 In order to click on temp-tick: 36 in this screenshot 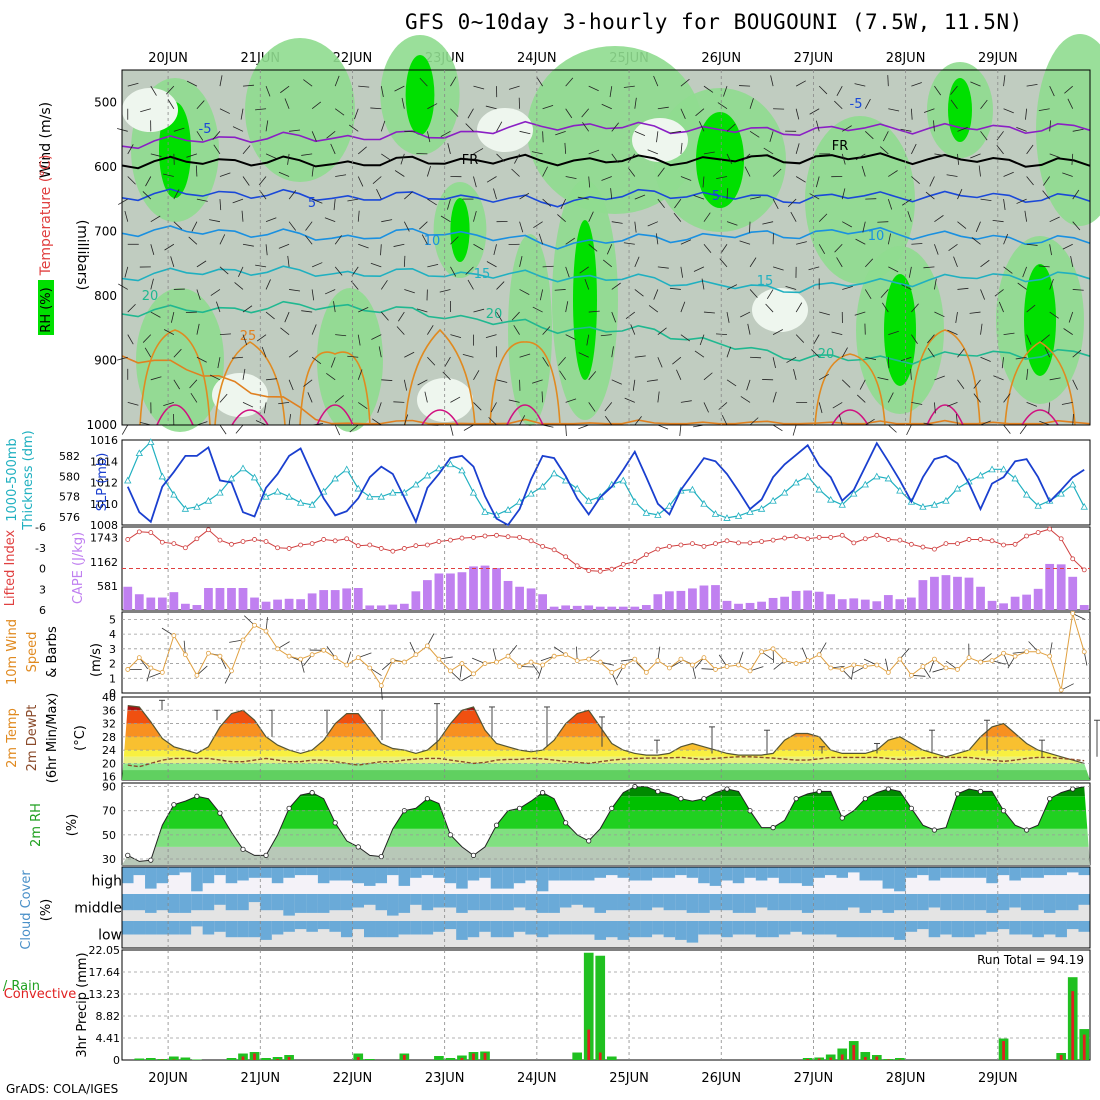, I will do `click(109, 710)`.